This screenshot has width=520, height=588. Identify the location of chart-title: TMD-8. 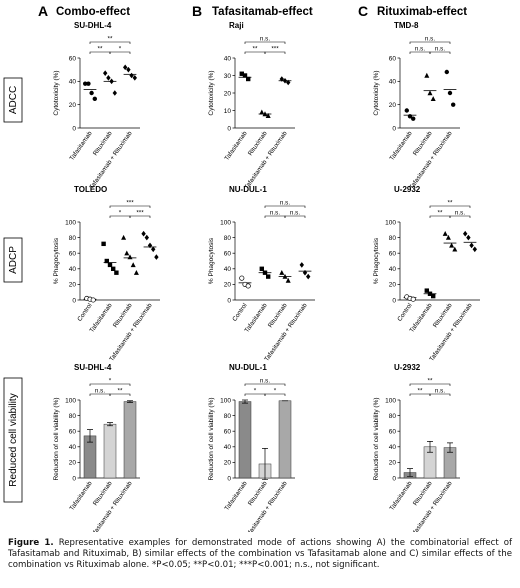
(406, 25).